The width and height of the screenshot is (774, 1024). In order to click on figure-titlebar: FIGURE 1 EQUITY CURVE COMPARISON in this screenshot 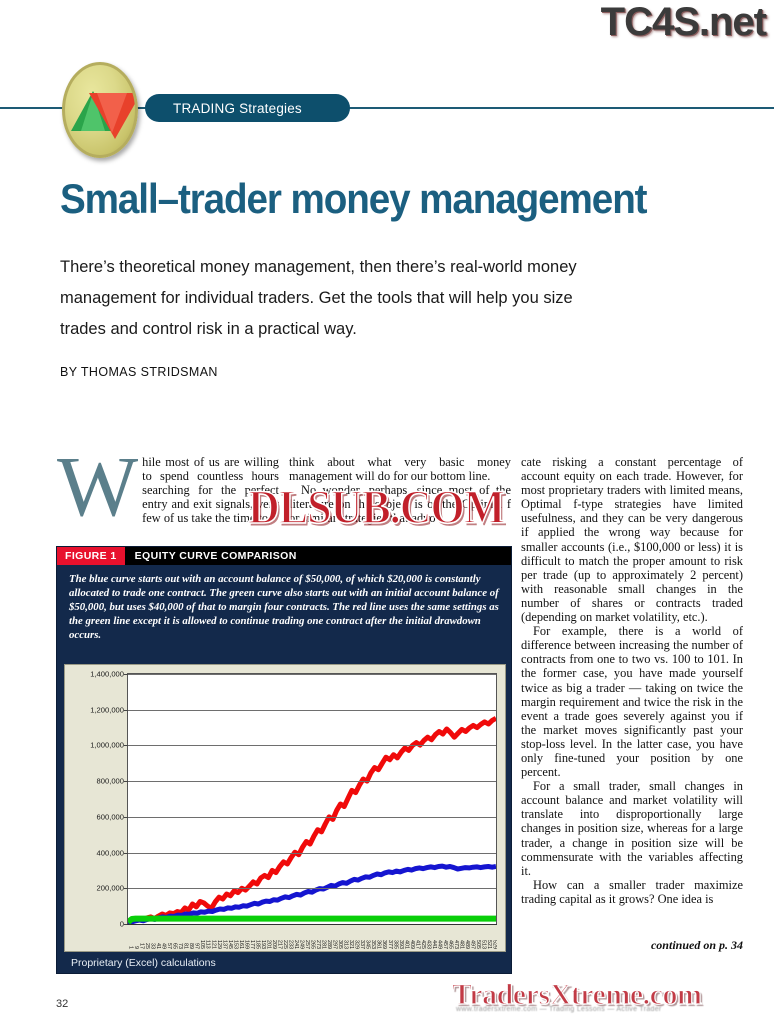, I will do `click(284, 556)`.